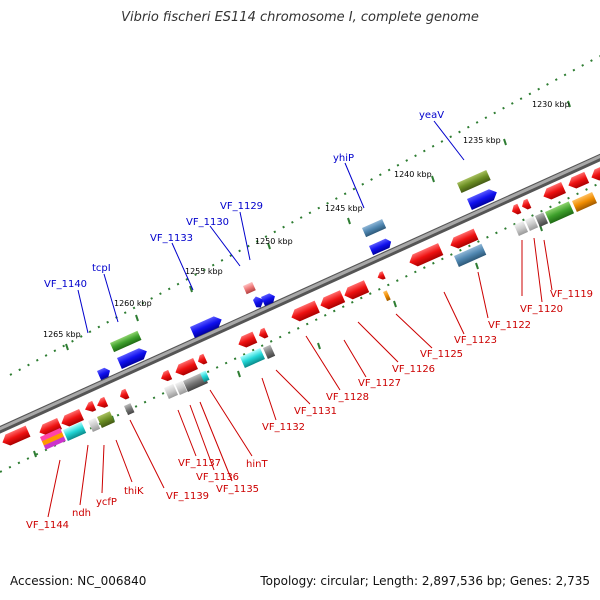 The height and width of the screenshot is (600, 600). What do you see at coordinates (482, 199) in the screenshot?
I see `gene-yeaV` at bounding box center [482, 199].